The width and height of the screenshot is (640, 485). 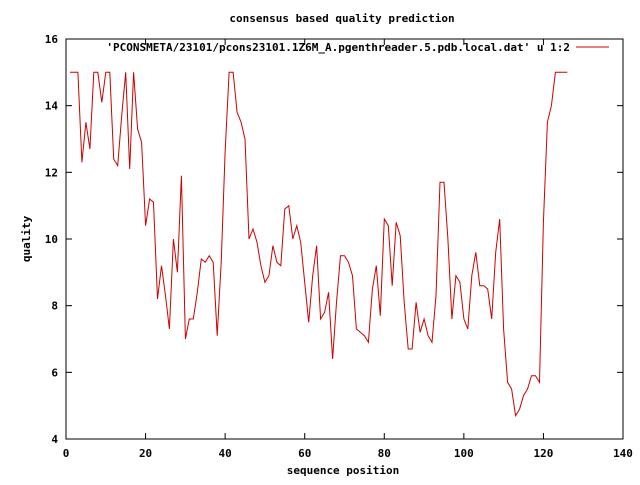 I want to click on x-tick-label: 40, so click(x=225, y=453).